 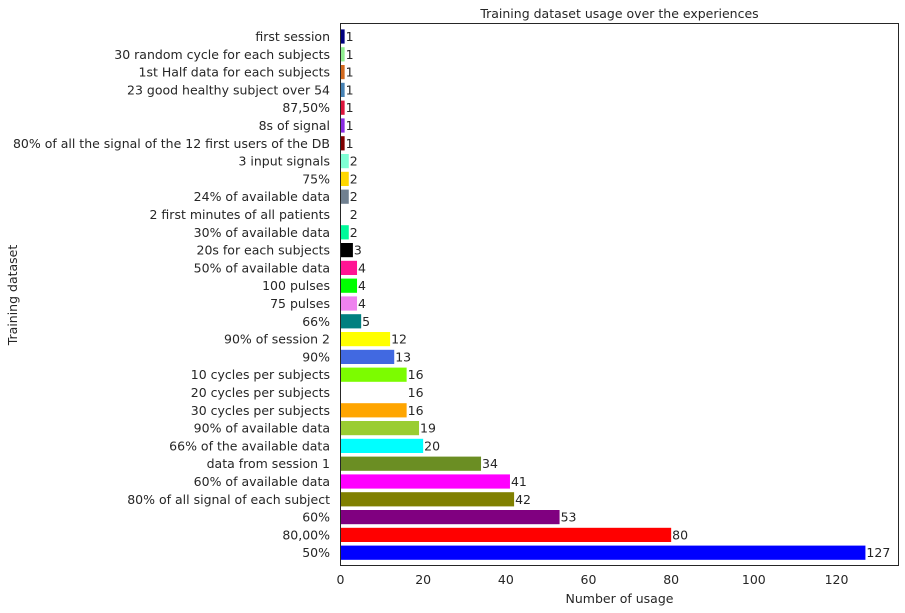 What do you see at coordinates (680, 534) in the screenshot?
I see `bar-value-label: 80` at bounding box center [680, 534].